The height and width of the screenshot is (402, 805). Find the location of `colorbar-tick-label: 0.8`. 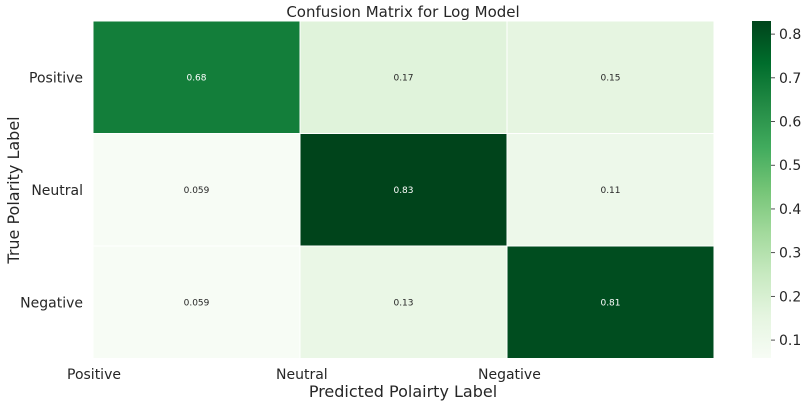

colorbar-tick-label: 0.8 is located at coordinates (790, 35).